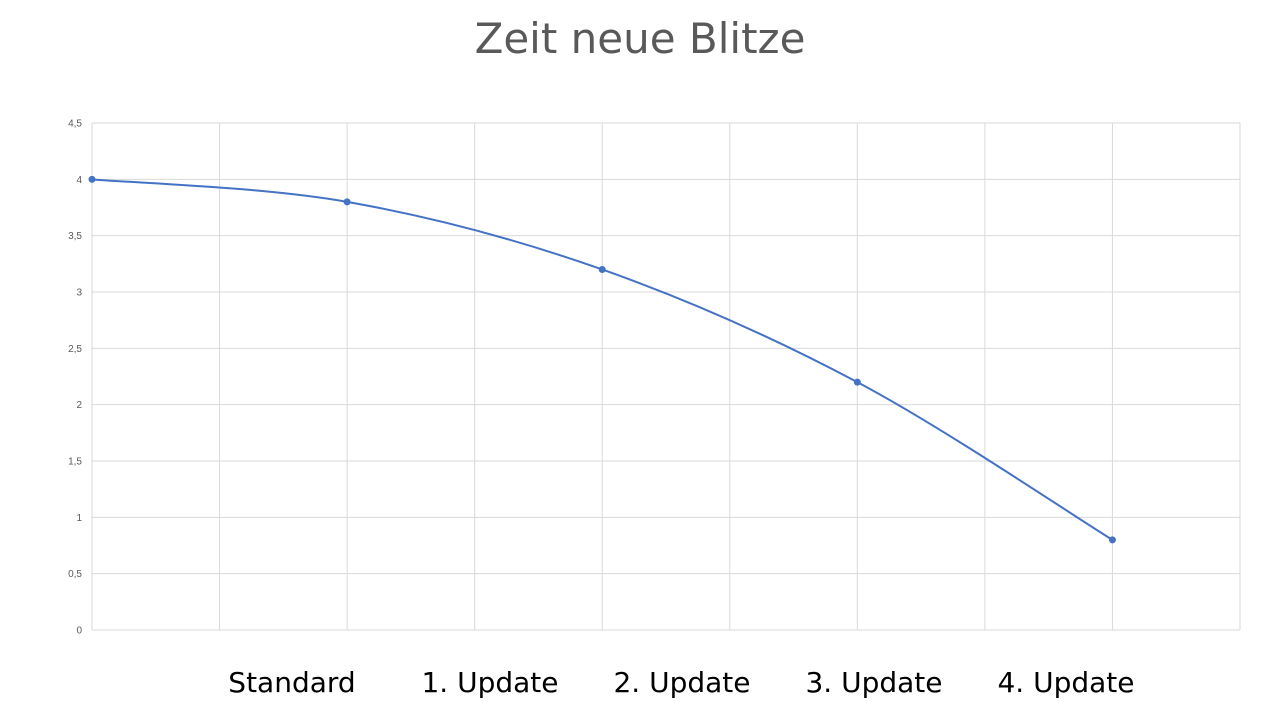 Image resolution: width=1280 pixels, height=720 pixels. What do you see at coordinates (1065, 682) in the screenshot?
I see `x-category-label: 4. Update` at bounding box center [1065, 682].